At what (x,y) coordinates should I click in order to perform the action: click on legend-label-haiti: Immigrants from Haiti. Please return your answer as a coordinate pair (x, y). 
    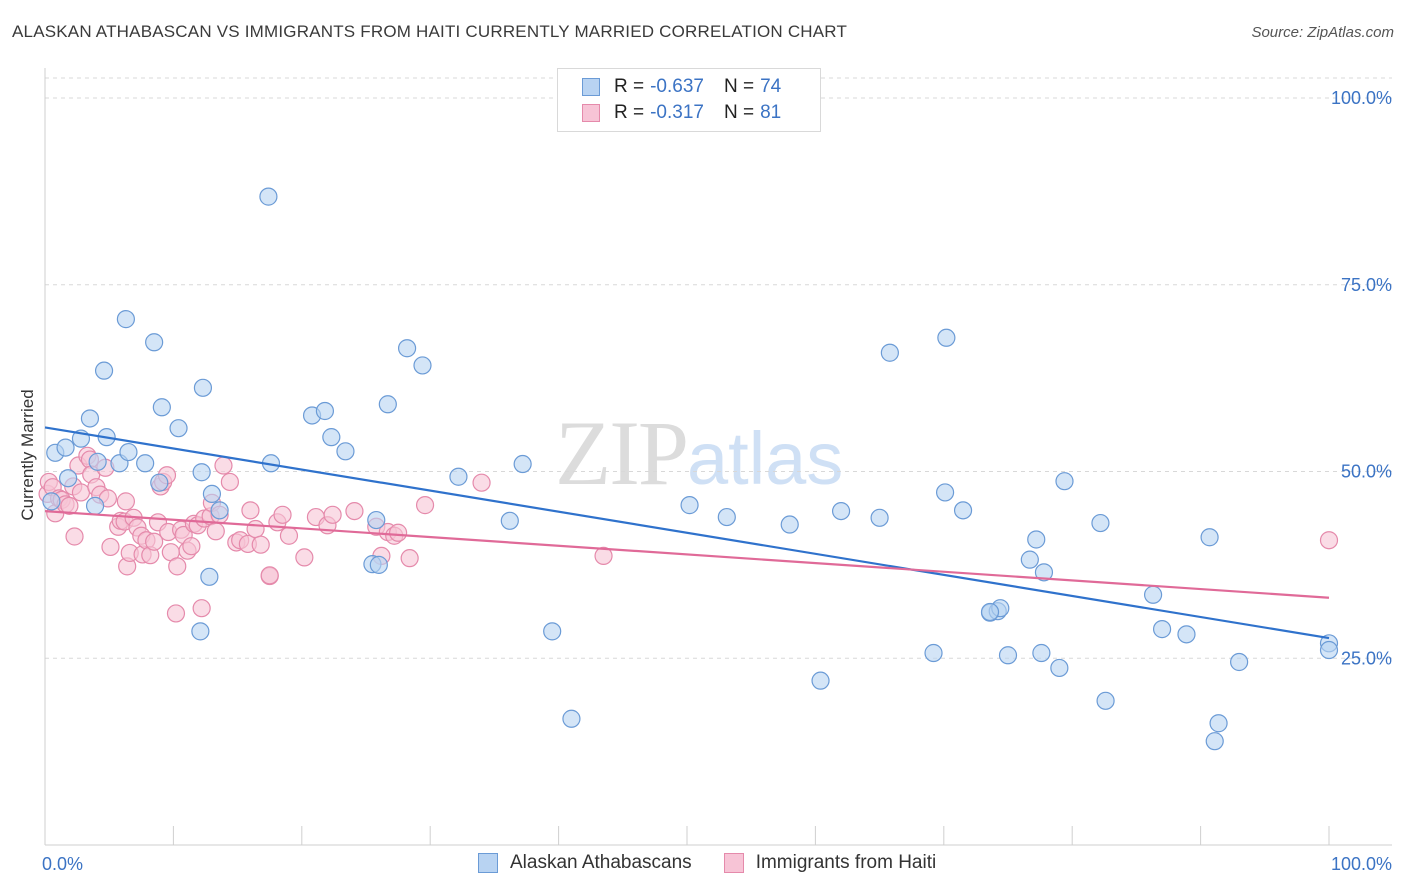
    Looking at the image, I should click on (846, 862).